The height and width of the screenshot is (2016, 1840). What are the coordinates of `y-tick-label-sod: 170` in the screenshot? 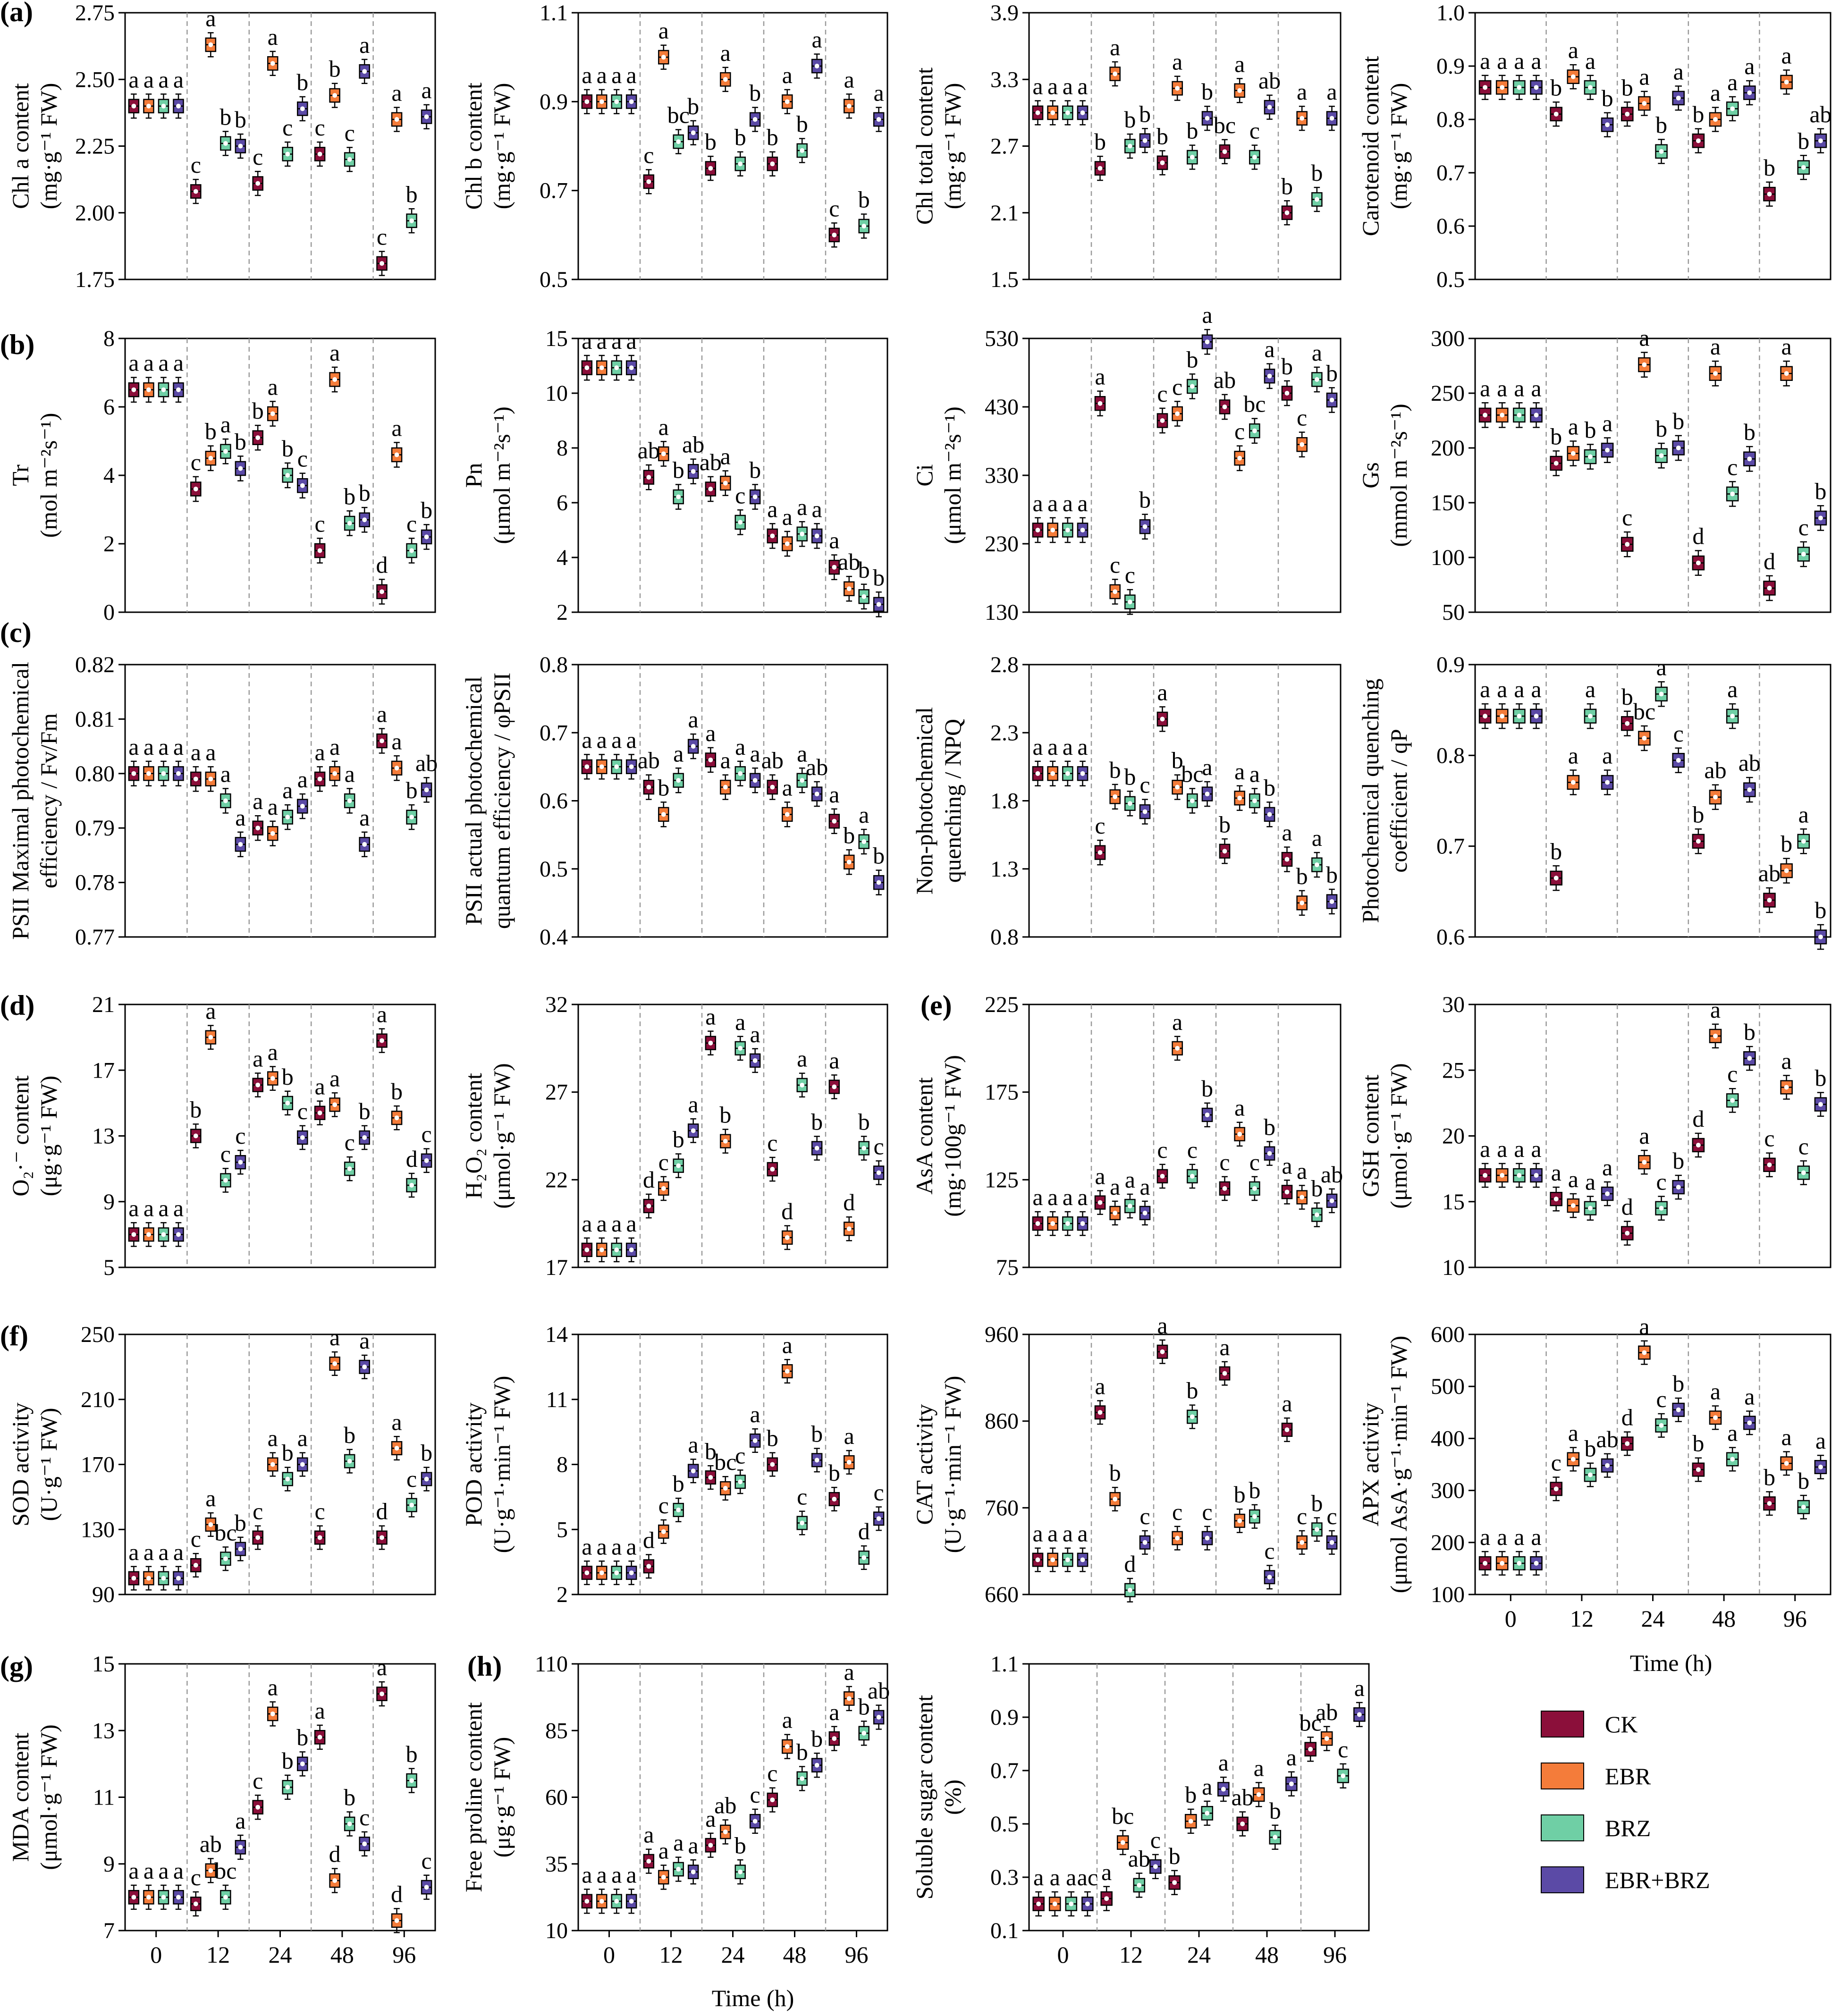 It's located at (98, 1465).